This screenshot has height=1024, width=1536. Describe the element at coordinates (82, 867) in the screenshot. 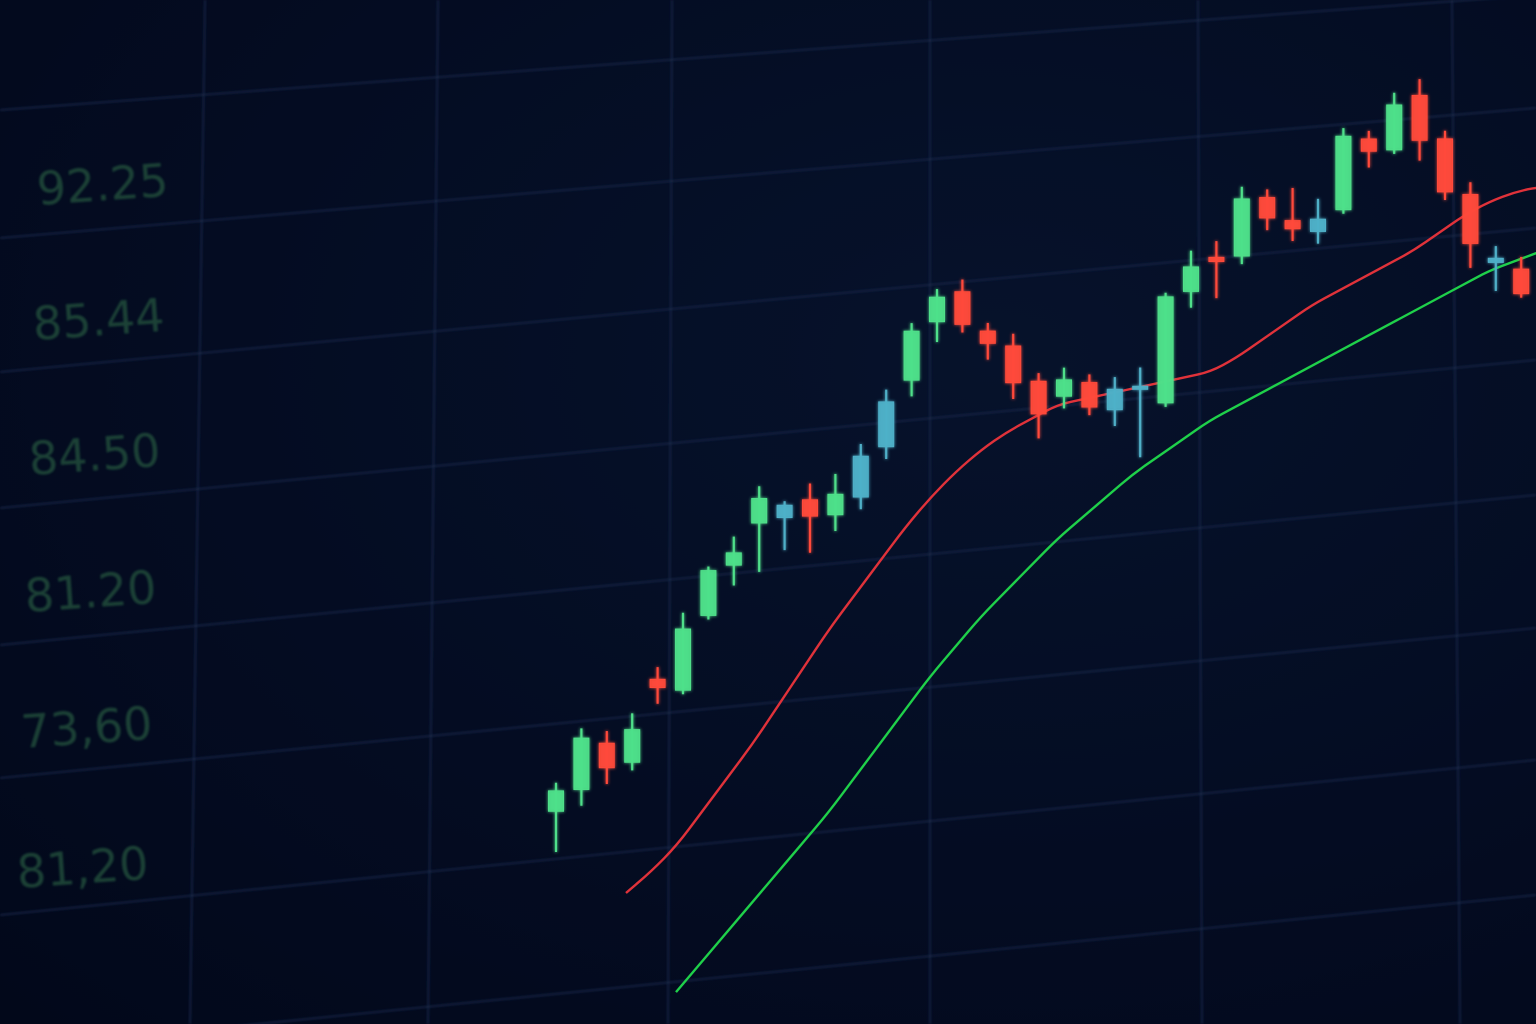

I see `y-tick-label: 81,20` at that location.